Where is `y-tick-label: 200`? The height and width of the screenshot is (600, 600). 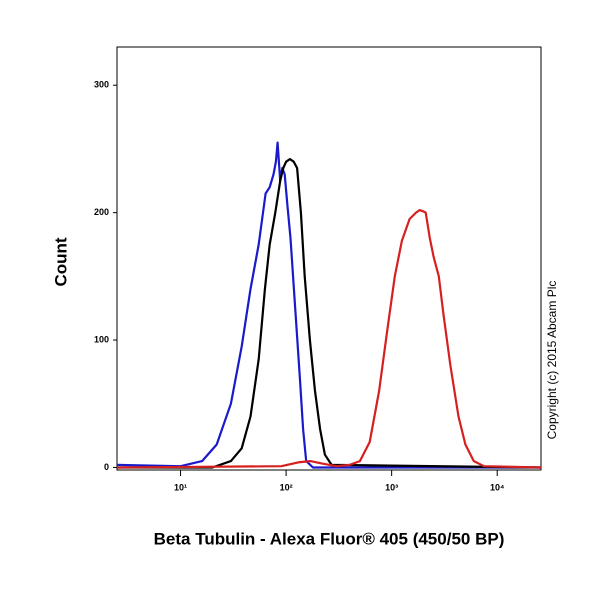 y-tick-label: 200 is located at coordinates (101, 212).